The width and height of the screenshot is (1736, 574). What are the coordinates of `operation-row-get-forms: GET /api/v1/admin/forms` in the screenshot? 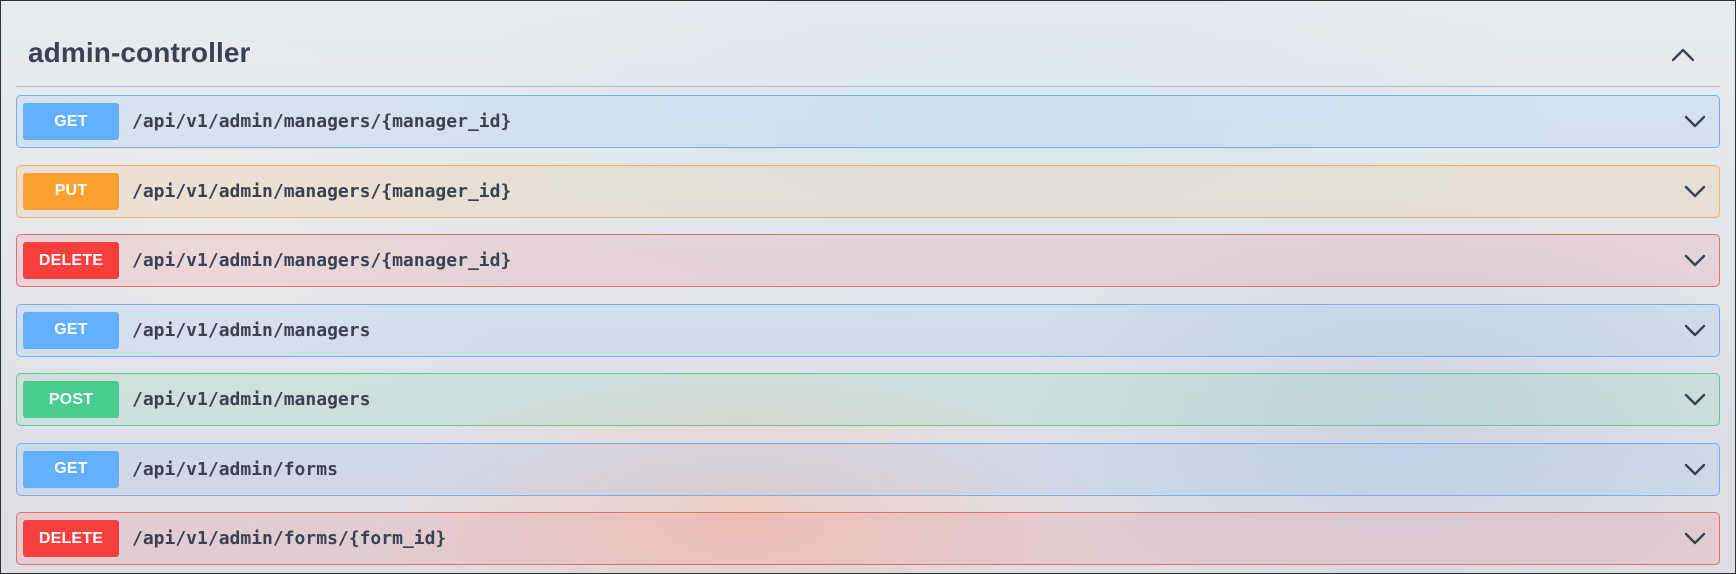 It's located at (868, 469).